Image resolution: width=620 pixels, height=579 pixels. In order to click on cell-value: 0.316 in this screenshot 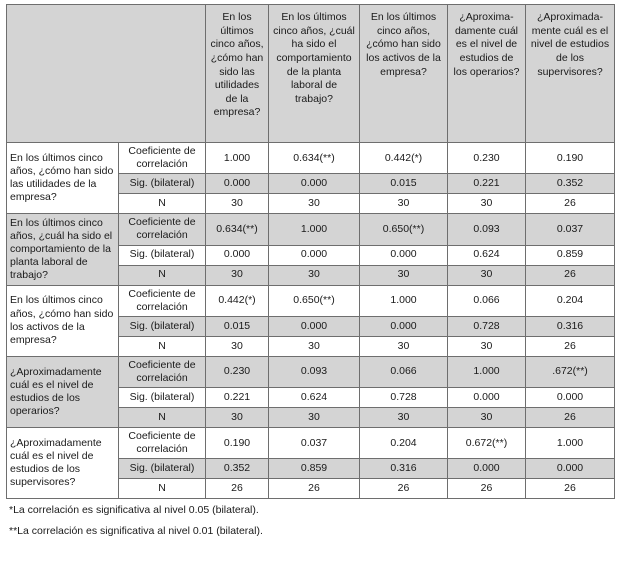, I will do `click(570, 326)`.